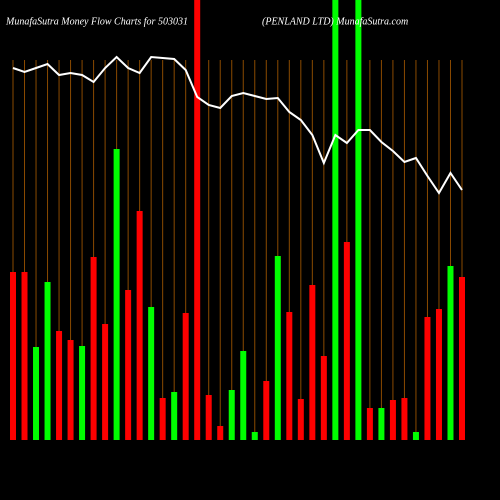 The height and width of the screenshot is (500, 500). What do you see at coordinates (335, 21) in the screenshot?
I see `chart-subtitle: (PENLAND LTD) MunafaSutra.com` at bounding box center [335, 21].